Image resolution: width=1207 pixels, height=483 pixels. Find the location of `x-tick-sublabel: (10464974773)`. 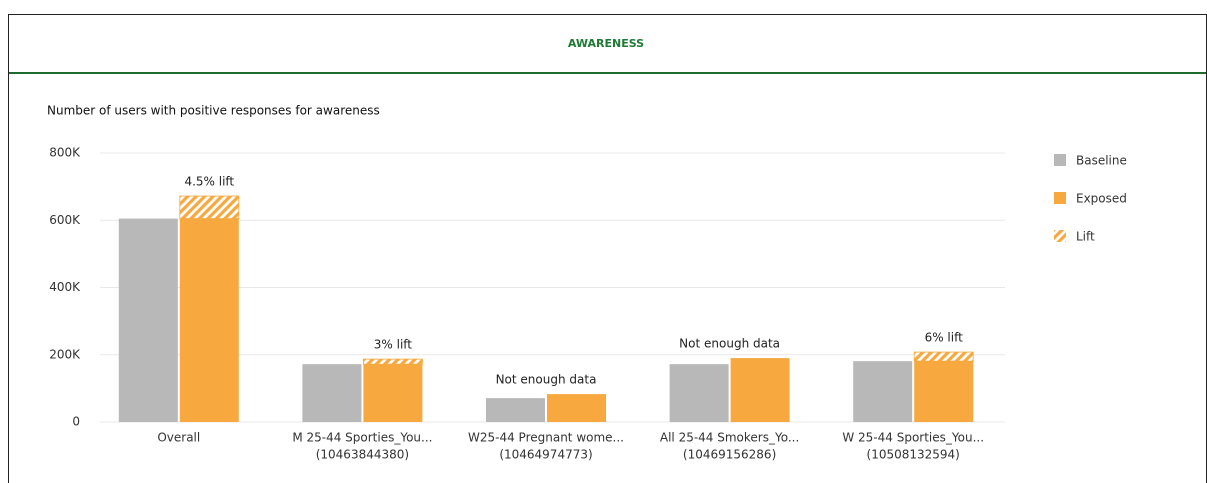

x-tick-sublabel: (10464974773) is located at coordinates (545, 455).